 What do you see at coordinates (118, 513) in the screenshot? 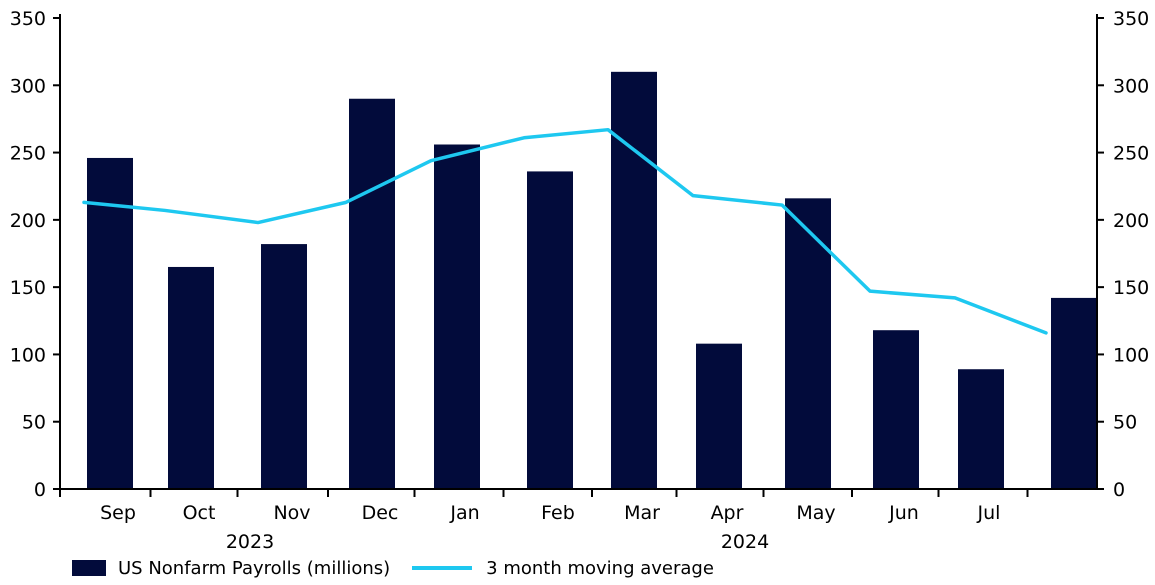
I see `x-tick-label-sep: Sep` at bounding box center [118, 513].